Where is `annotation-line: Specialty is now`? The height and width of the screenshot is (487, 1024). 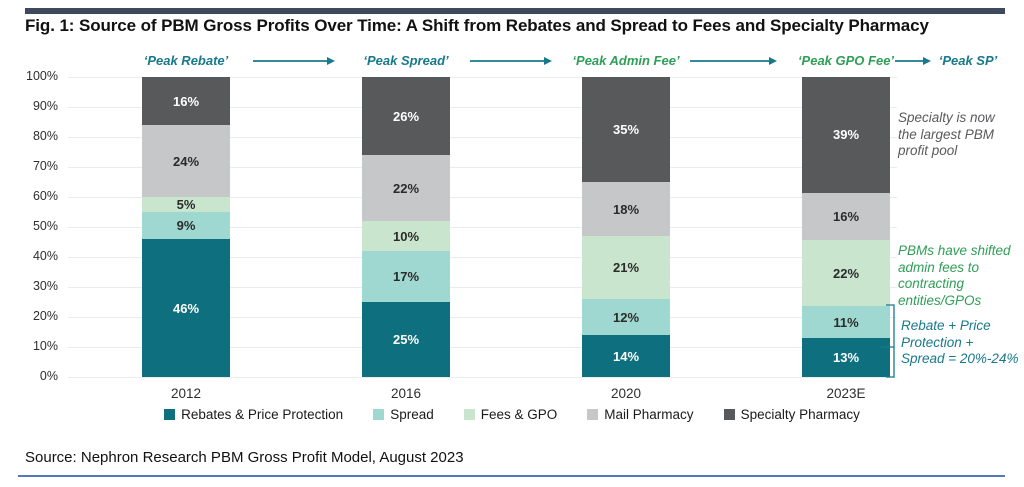
annotation-line: Specialty is now is located at coordinates (946, 117).